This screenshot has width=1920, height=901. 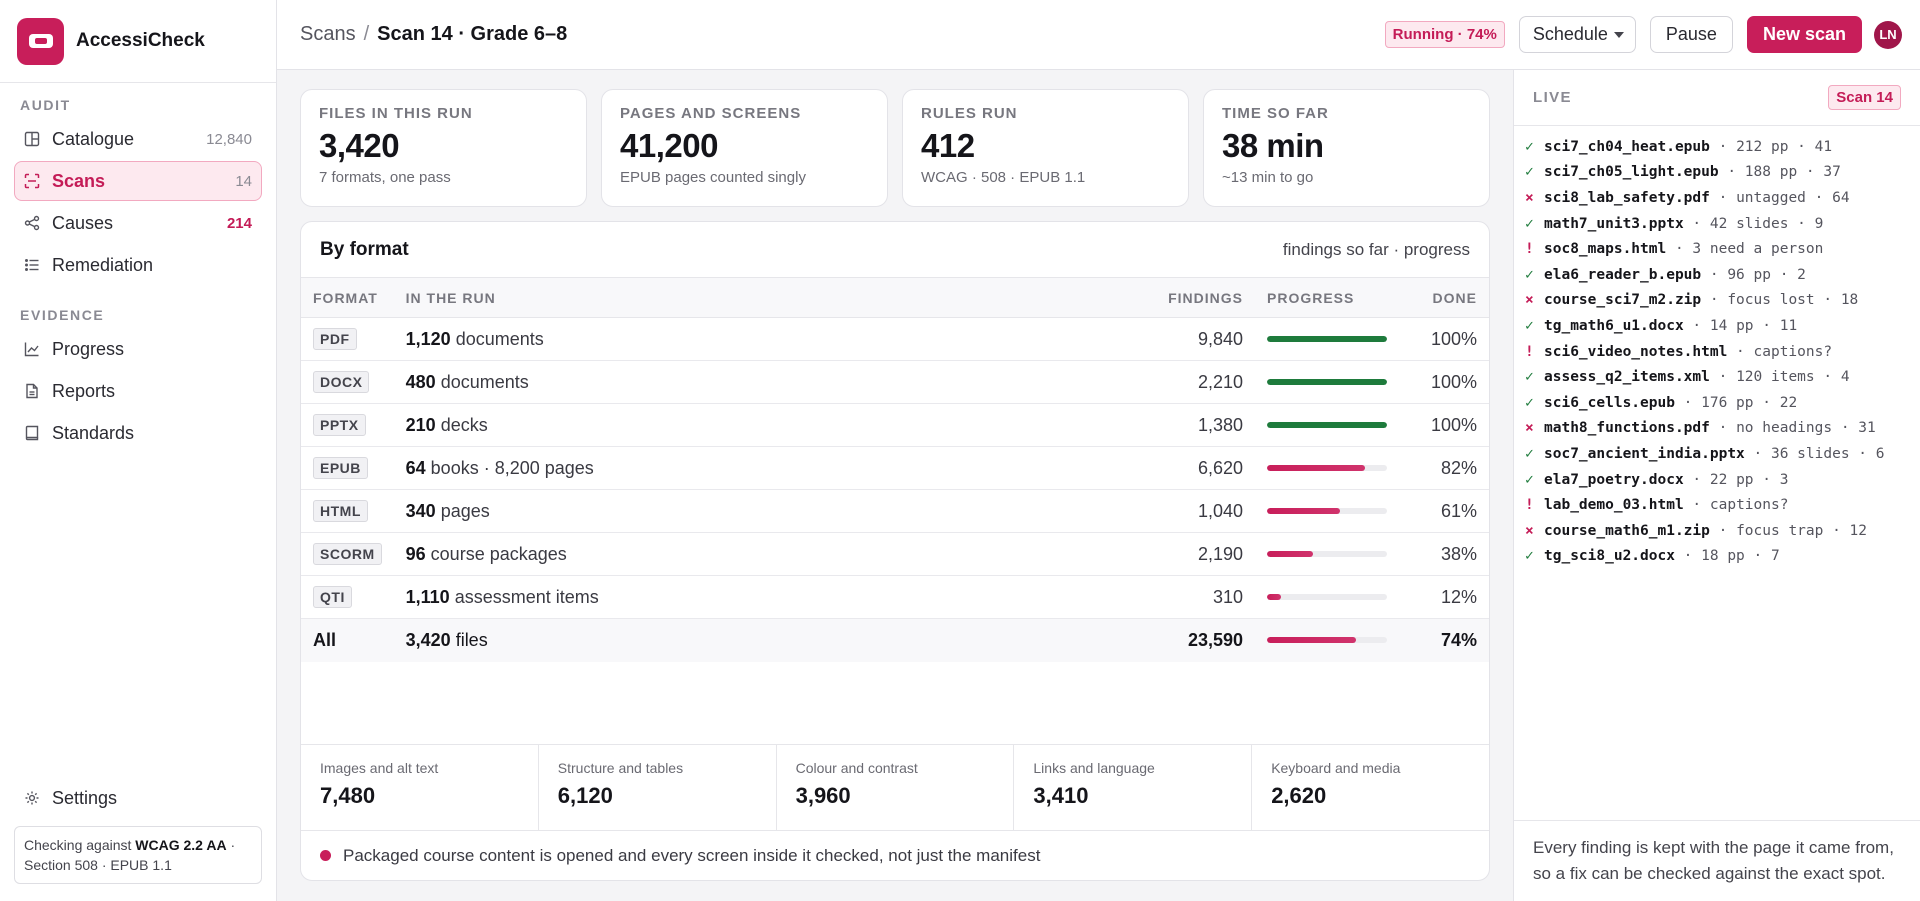 I want to click on format-cell: SCORM, so click(x=347, y=554).